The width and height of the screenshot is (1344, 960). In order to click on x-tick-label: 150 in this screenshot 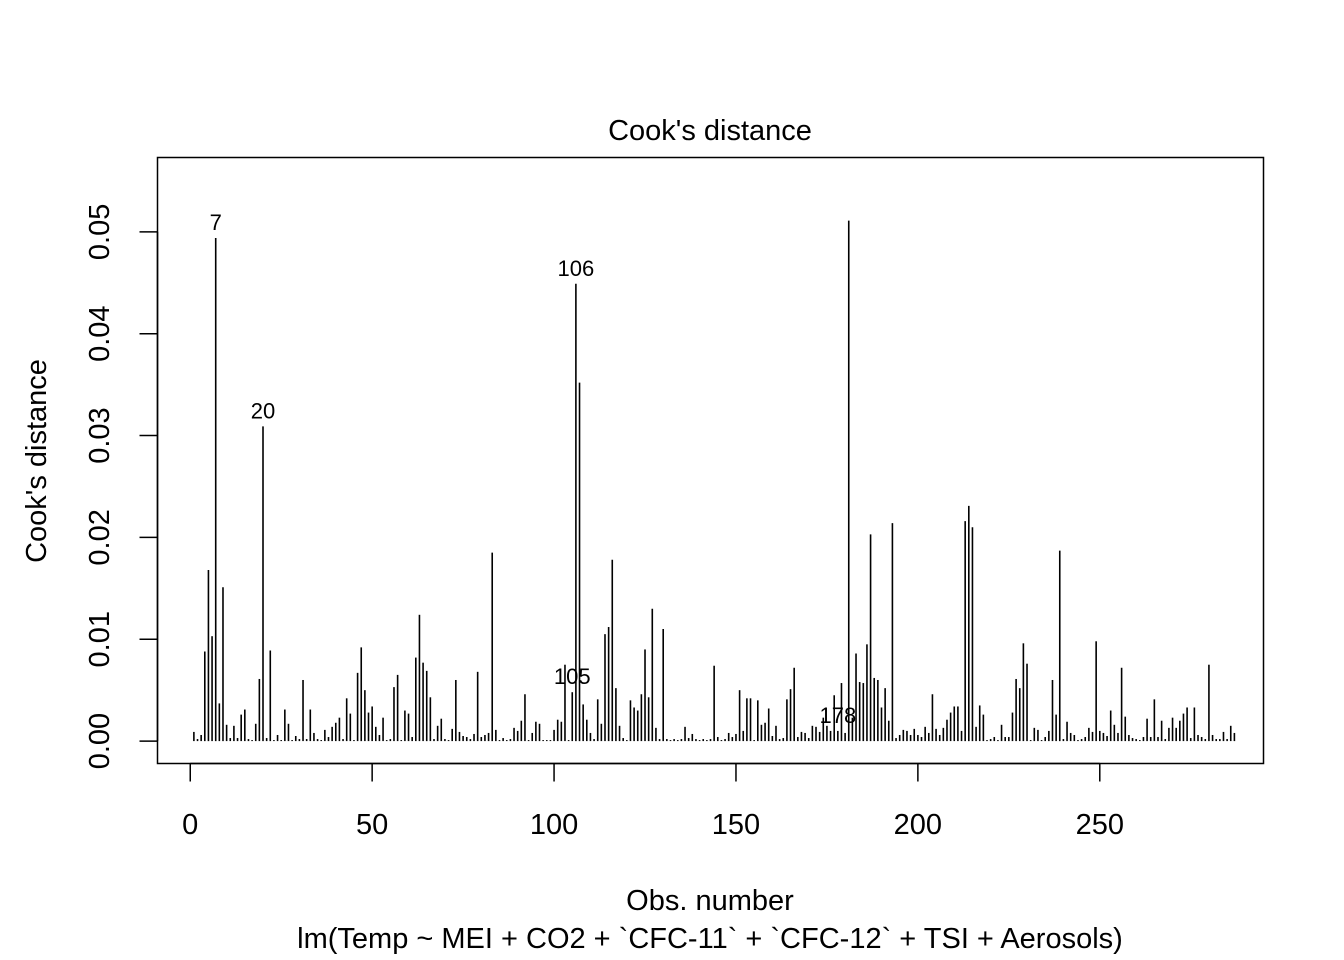, I will do `click(736, 825)`.